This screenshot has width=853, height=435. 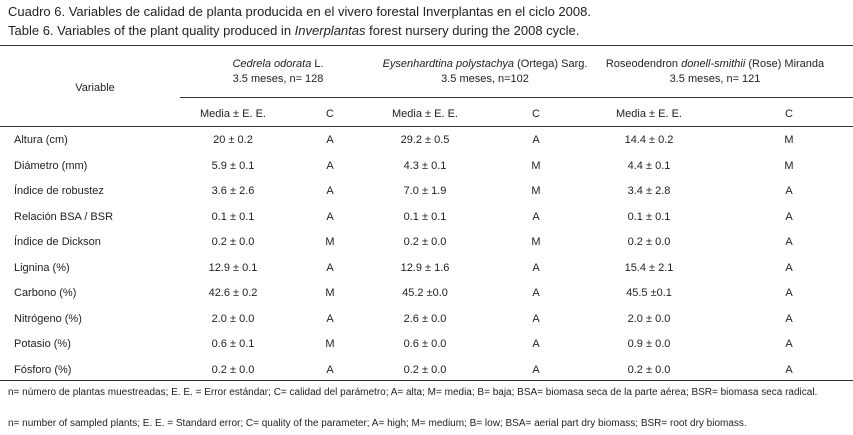 What do you see at coordinates (41, 140) in the screenshot?
I see `row-label: Altura (cm)` at bounding box center [41, 140].